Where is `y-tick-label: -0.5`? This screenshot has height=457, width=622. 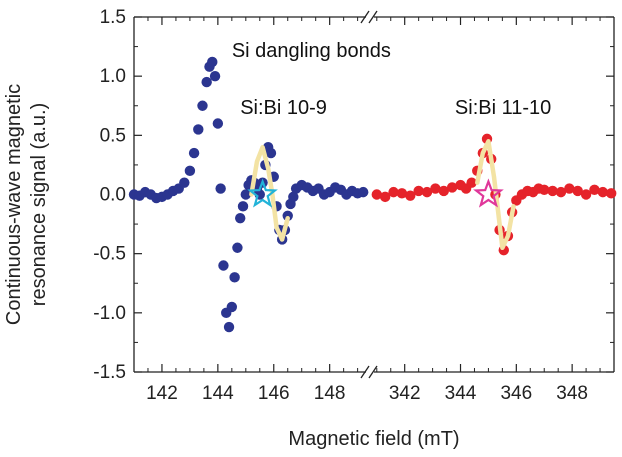 y-tick-label: -0.5 is located at coordinates (109, 254).